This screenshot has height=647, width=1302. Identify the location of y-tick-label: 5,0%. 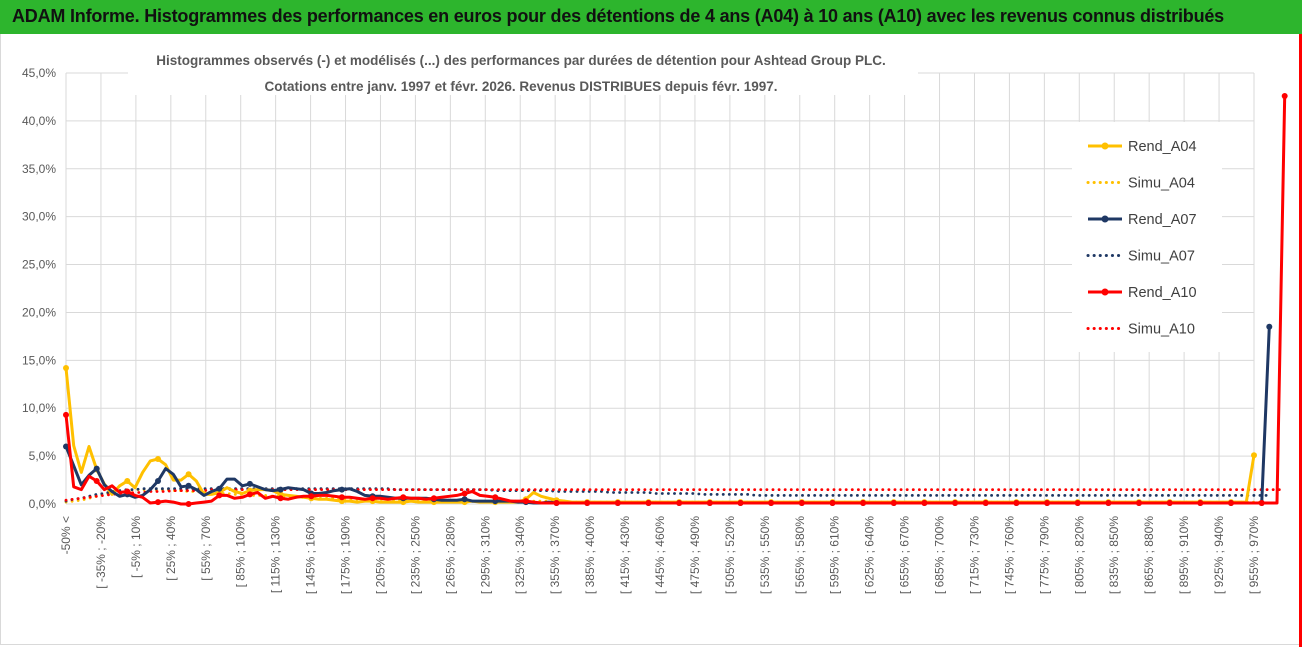
(43, 456).